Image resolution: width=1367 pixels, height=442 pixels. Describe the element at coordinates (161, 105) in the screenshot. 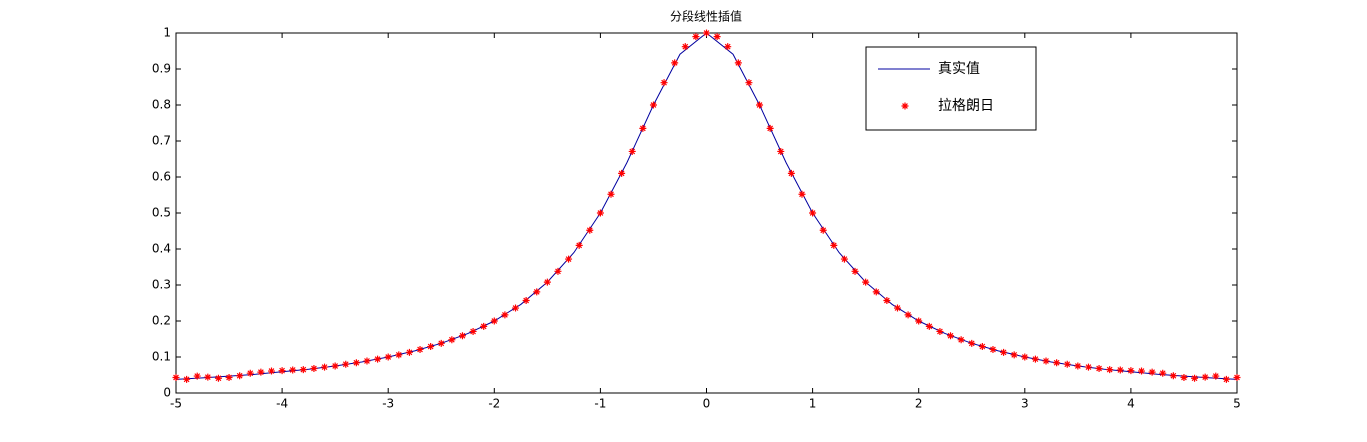

I see `y-tick-label: 0.8` at that location.